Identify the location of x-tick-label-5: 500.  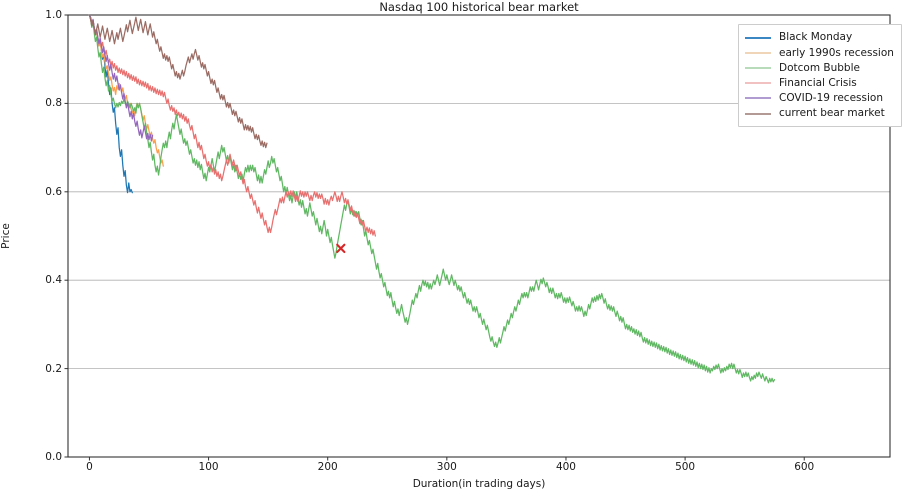
(685, 467).